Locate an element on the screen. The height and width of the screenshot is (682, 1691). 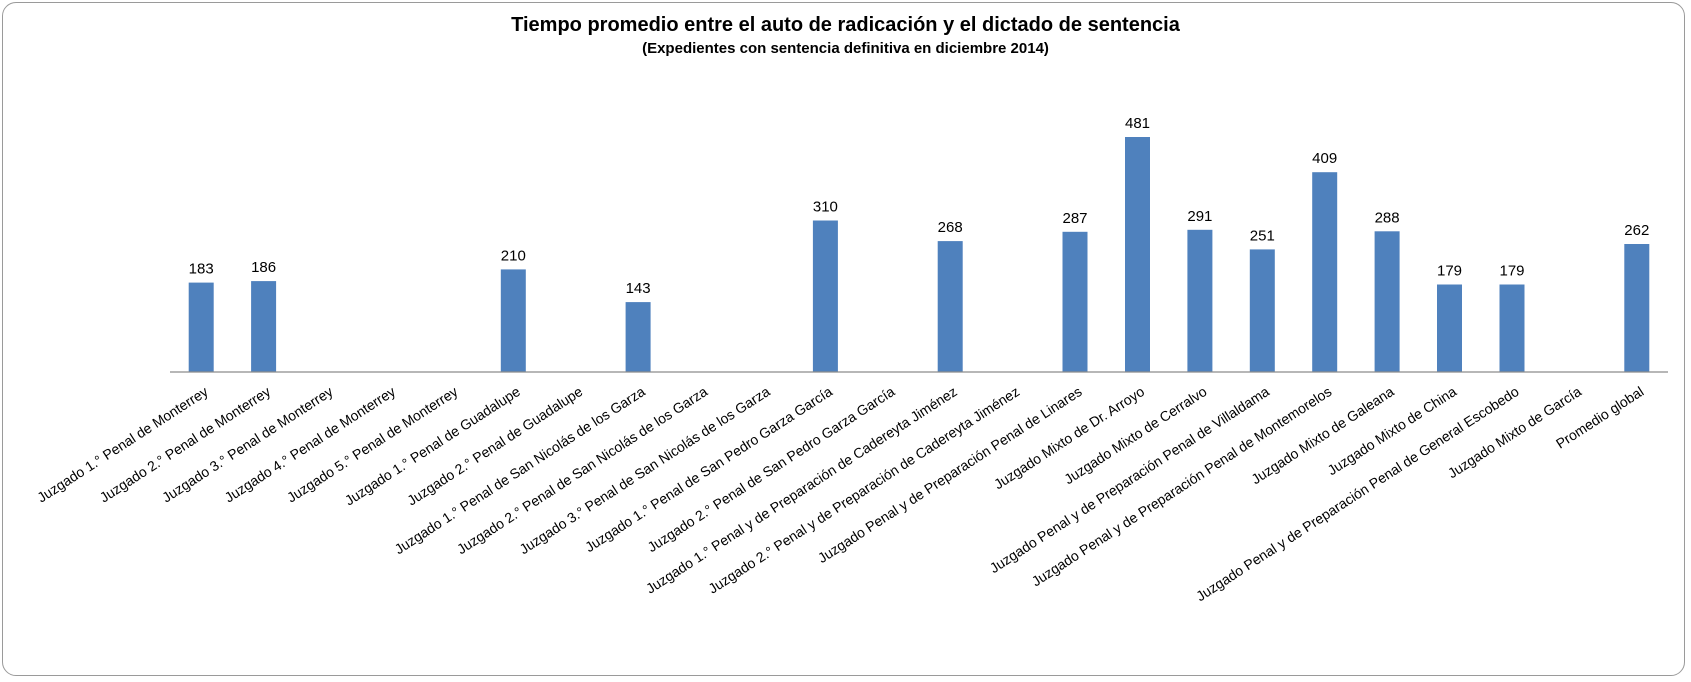
value-label-19: 409 is located at coordinates (1324, 158).